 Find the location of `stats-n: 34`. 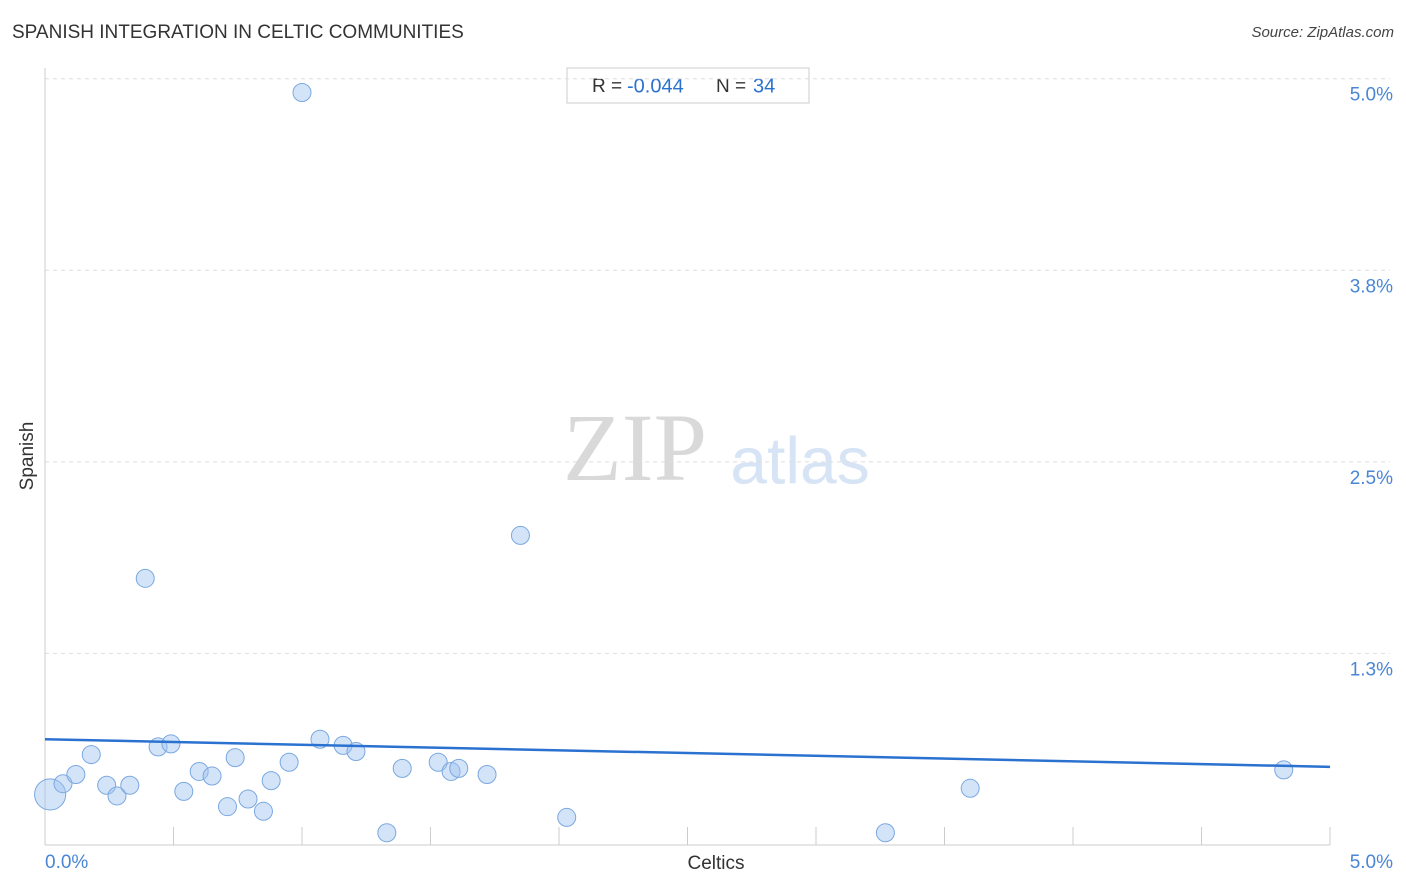

stats-n: 34 is located at coordinates (764, 86).